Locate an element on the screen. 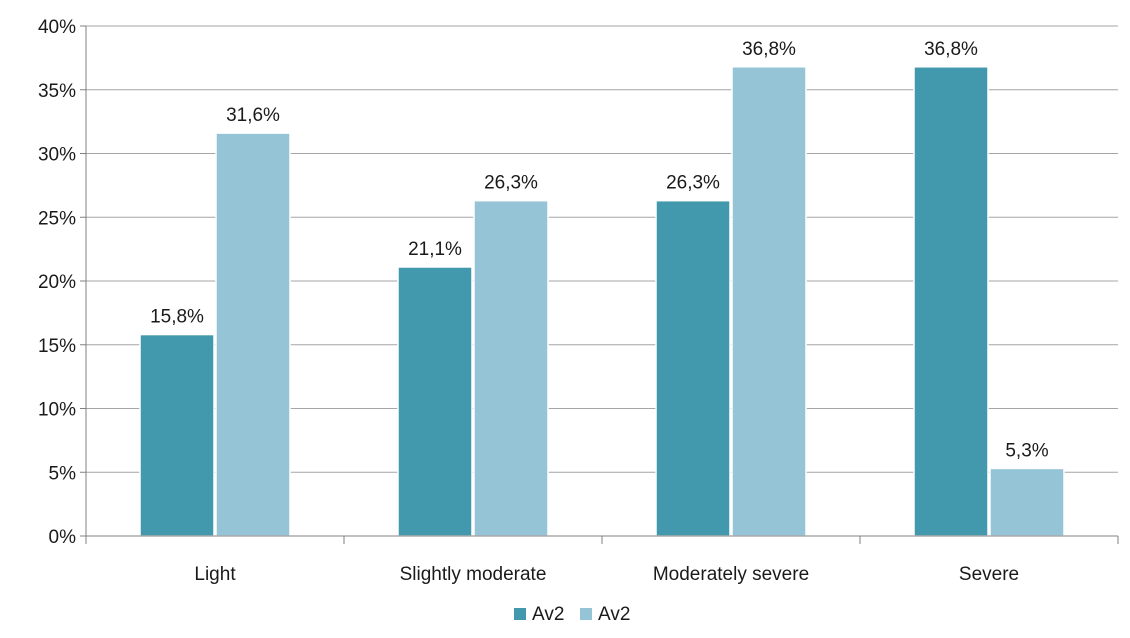 This screenshot has width=1130, height=638. y-tick-label: 40% is located at coordinates (57, 27).